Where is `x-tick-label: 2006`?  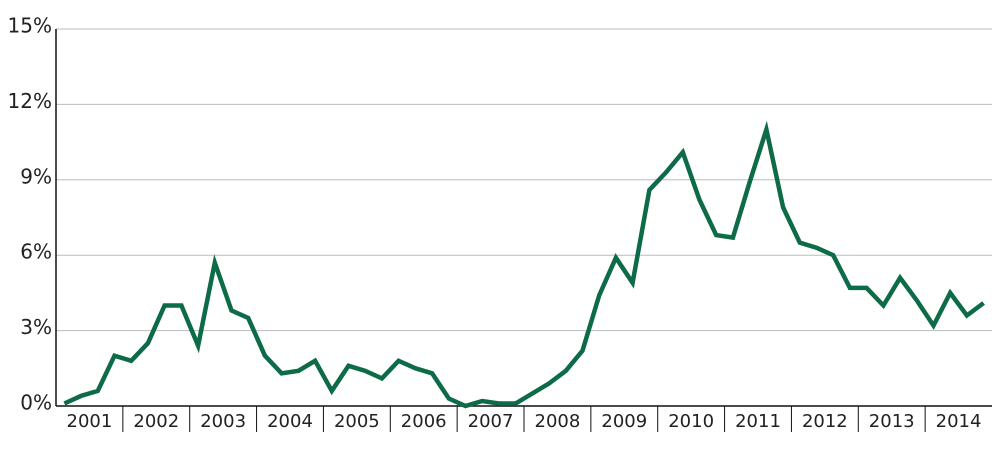 x-tick-label: 2006 is located at coordinates (424, 421).